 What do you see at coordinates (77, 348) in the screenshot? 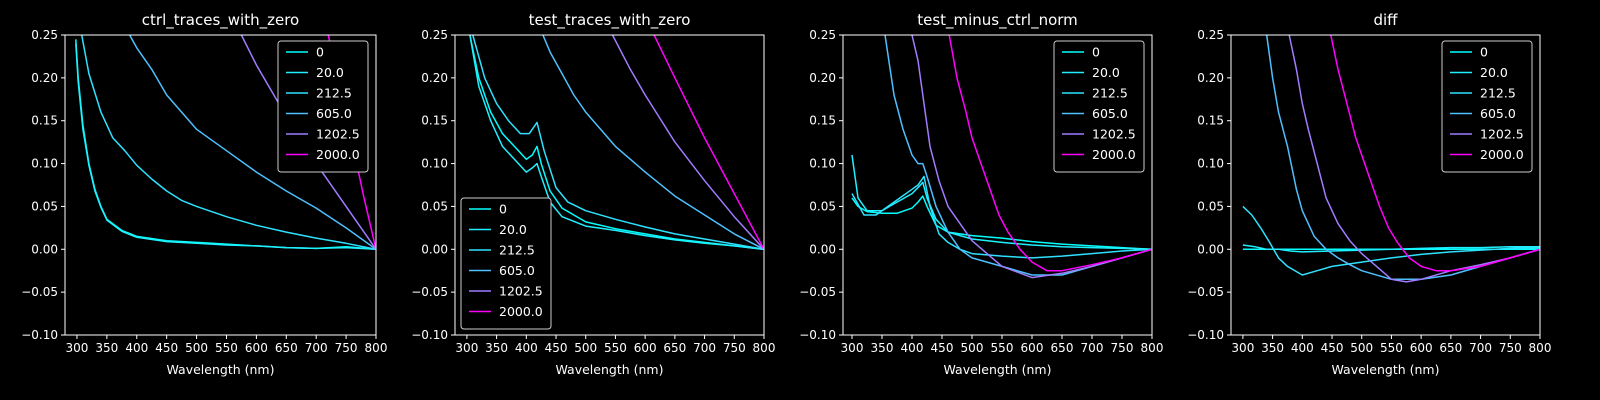
I see `x-tick-label: 300` at bounding box center [77, 348].